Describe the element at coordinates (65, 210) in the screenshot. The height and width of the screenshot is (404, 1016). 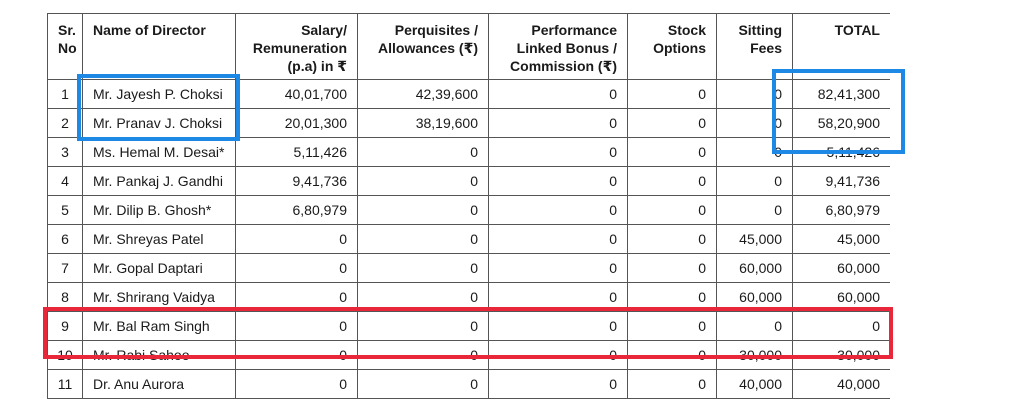
I see `sr-no-cell: 5` at that location.